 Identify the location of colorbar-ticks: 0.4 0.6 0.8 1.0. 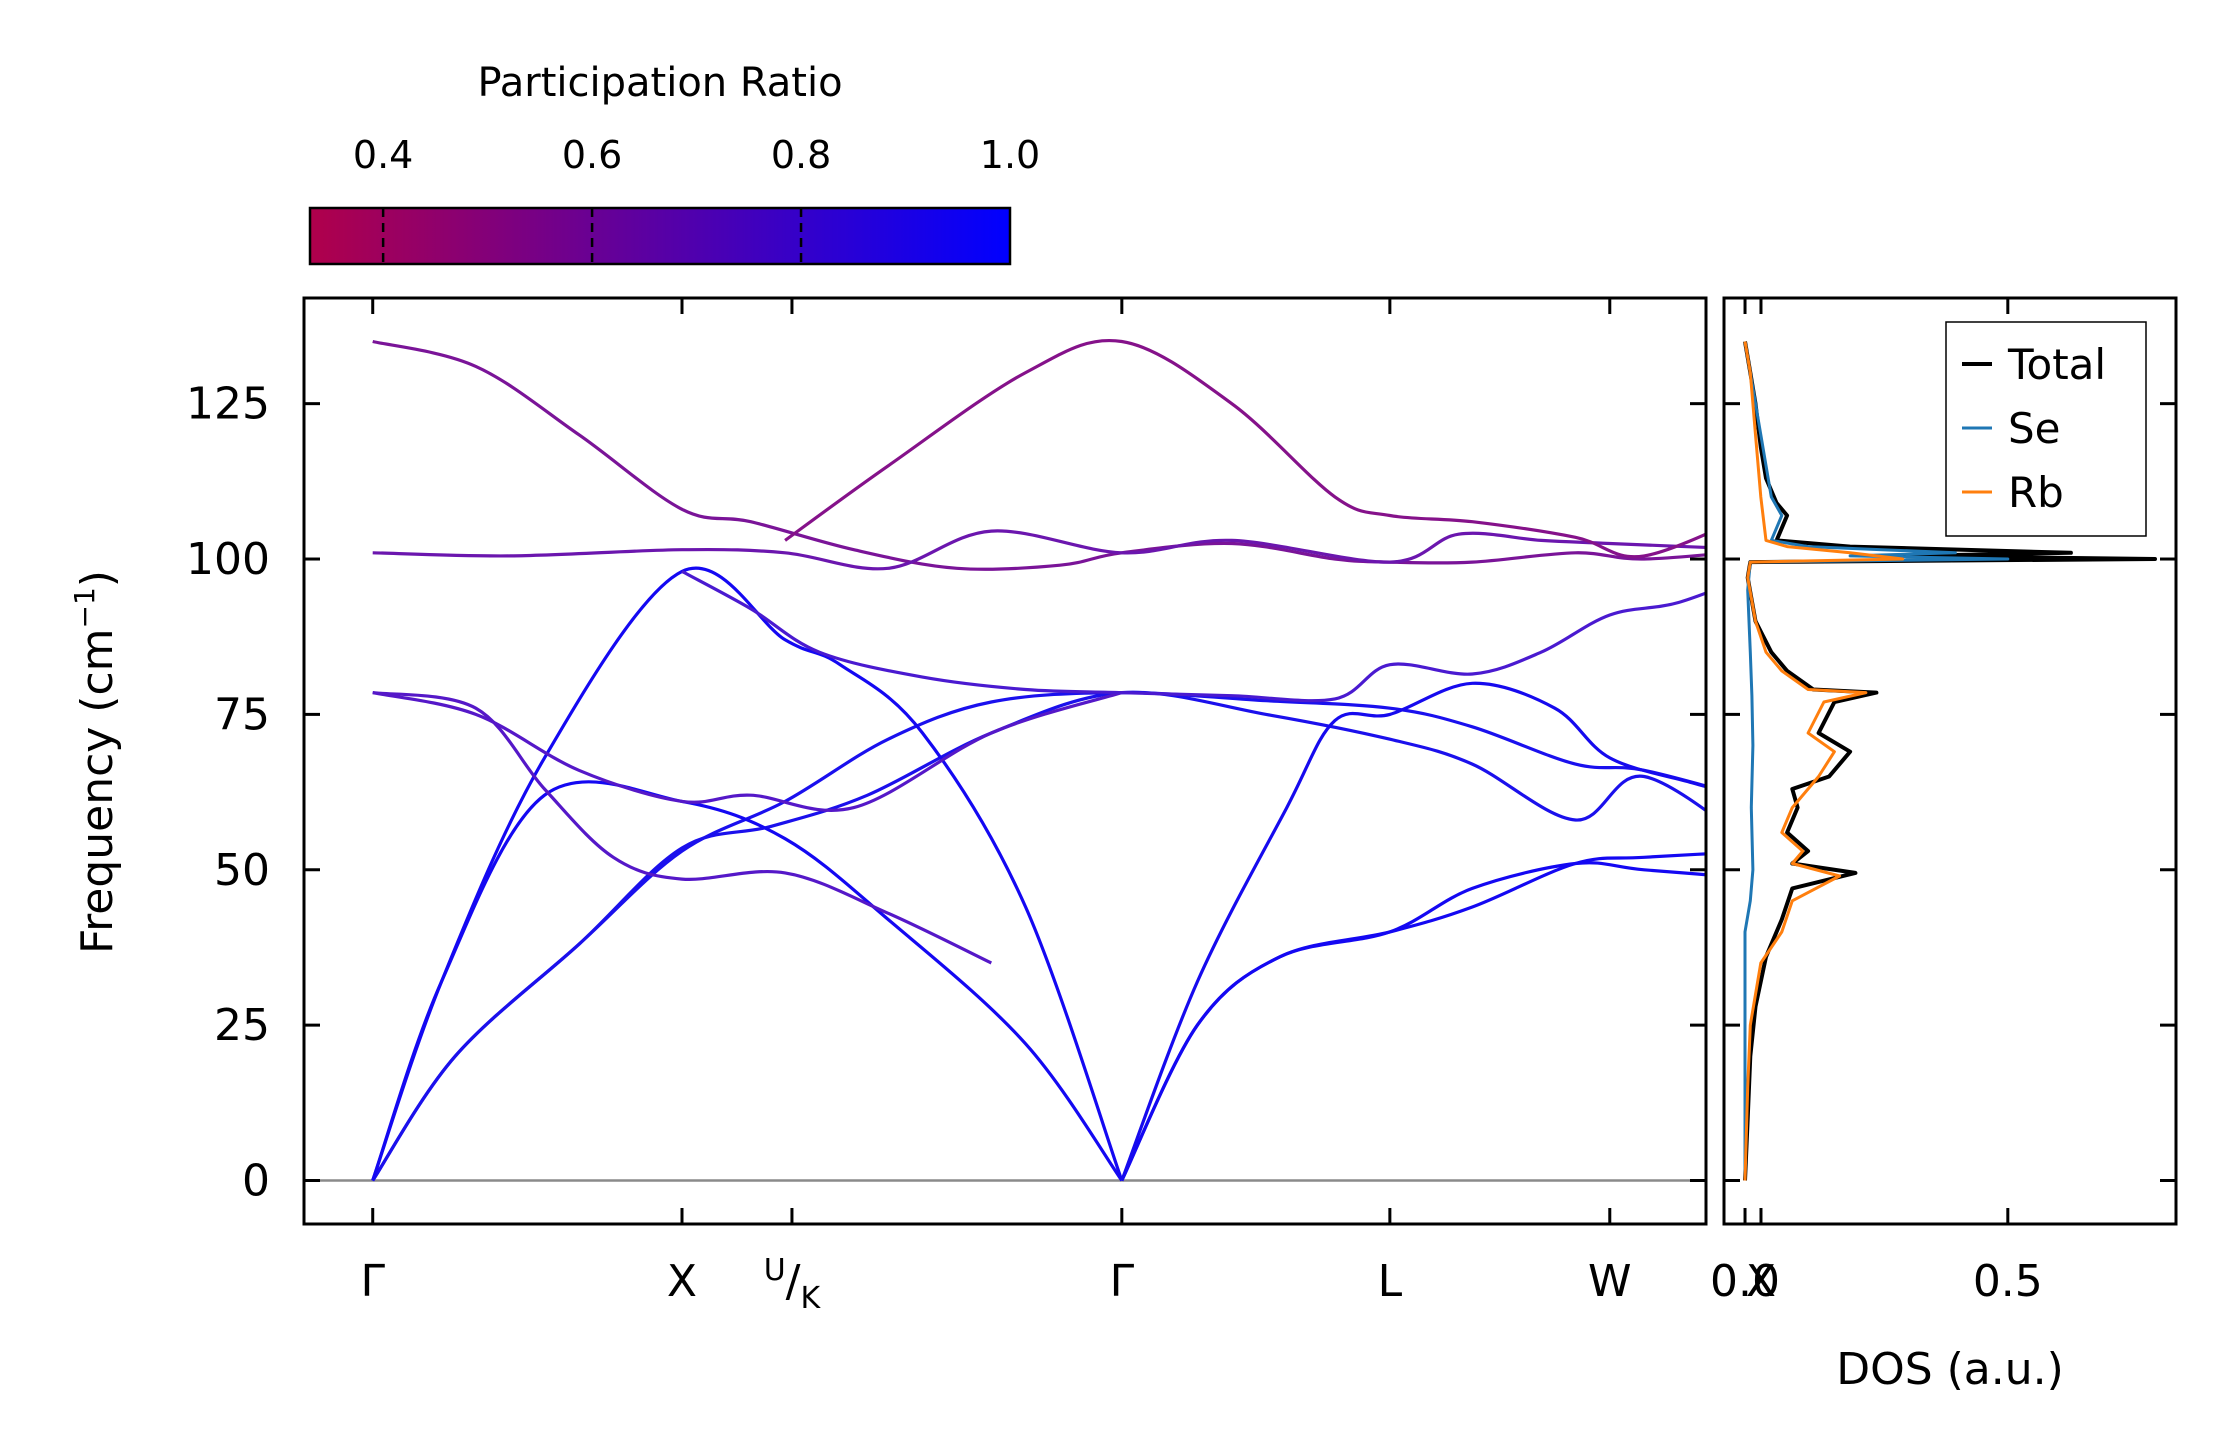
(696, 198).